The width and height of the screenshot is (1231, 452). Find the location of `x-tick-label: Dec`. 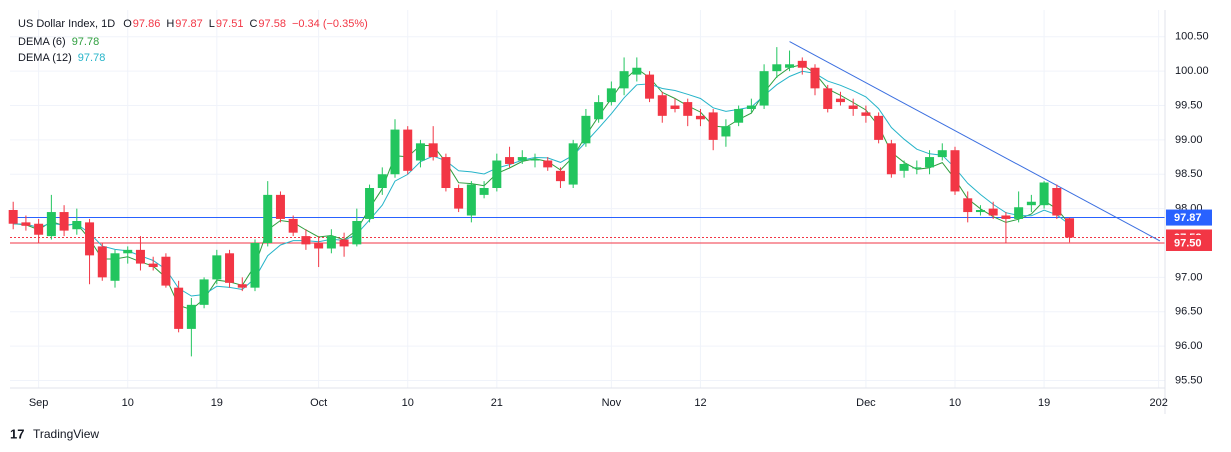

x-tick-label: Dec is located at coordinates (866, 403).